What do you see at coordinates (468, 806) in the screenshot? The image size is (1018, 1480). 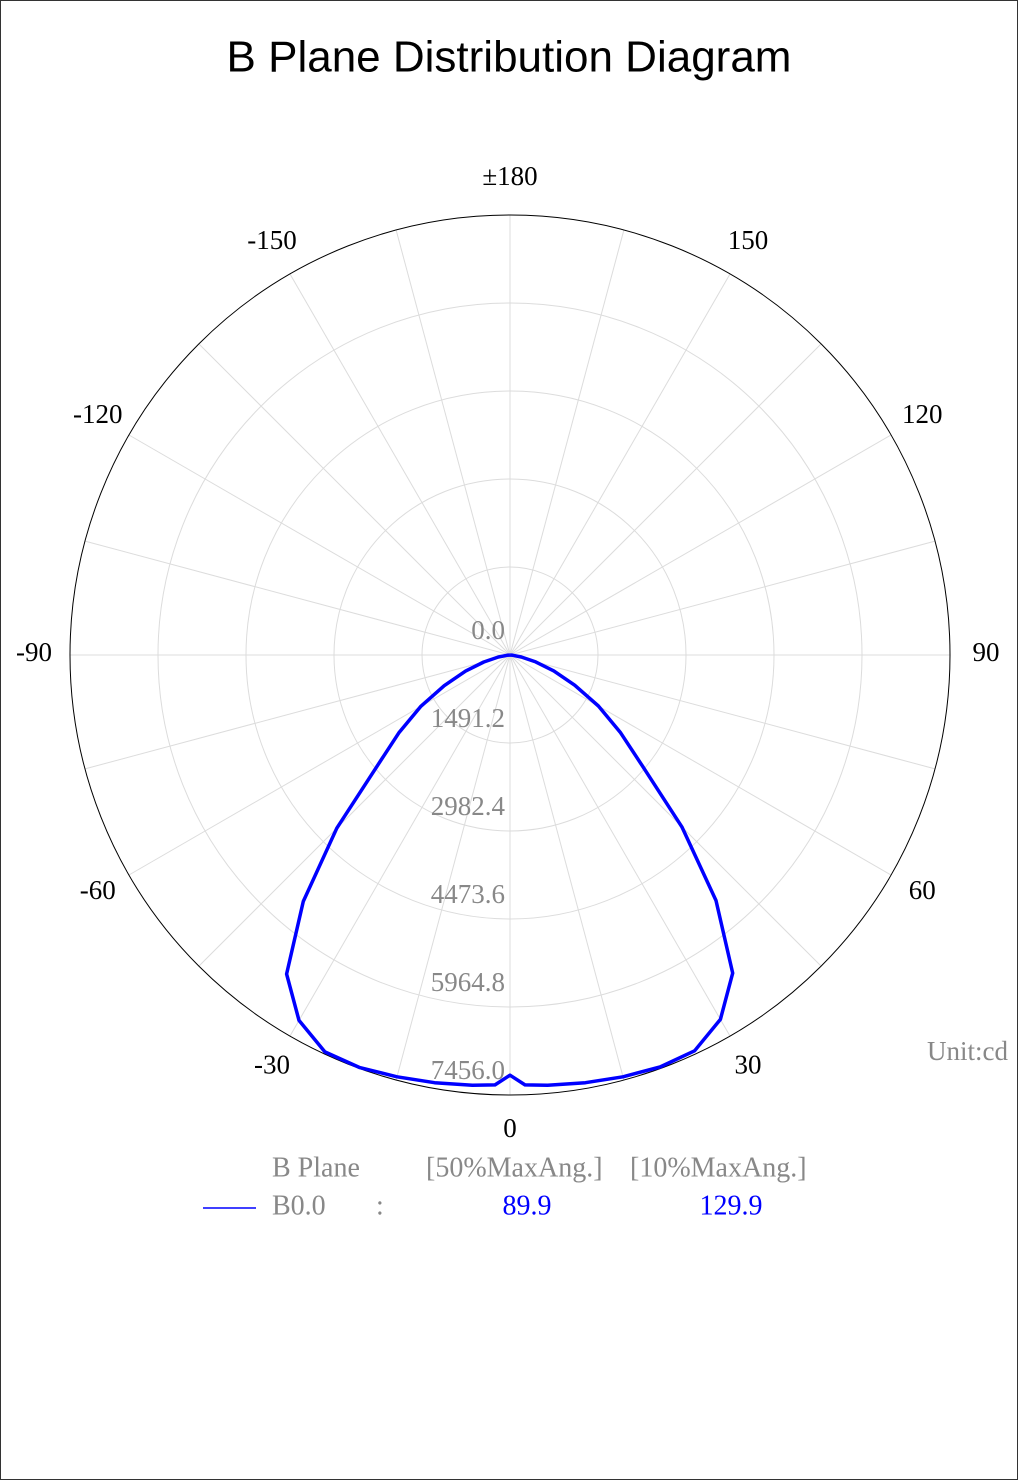 I see `r-tick-label: 2982.4` at bounding box center [468, 806].